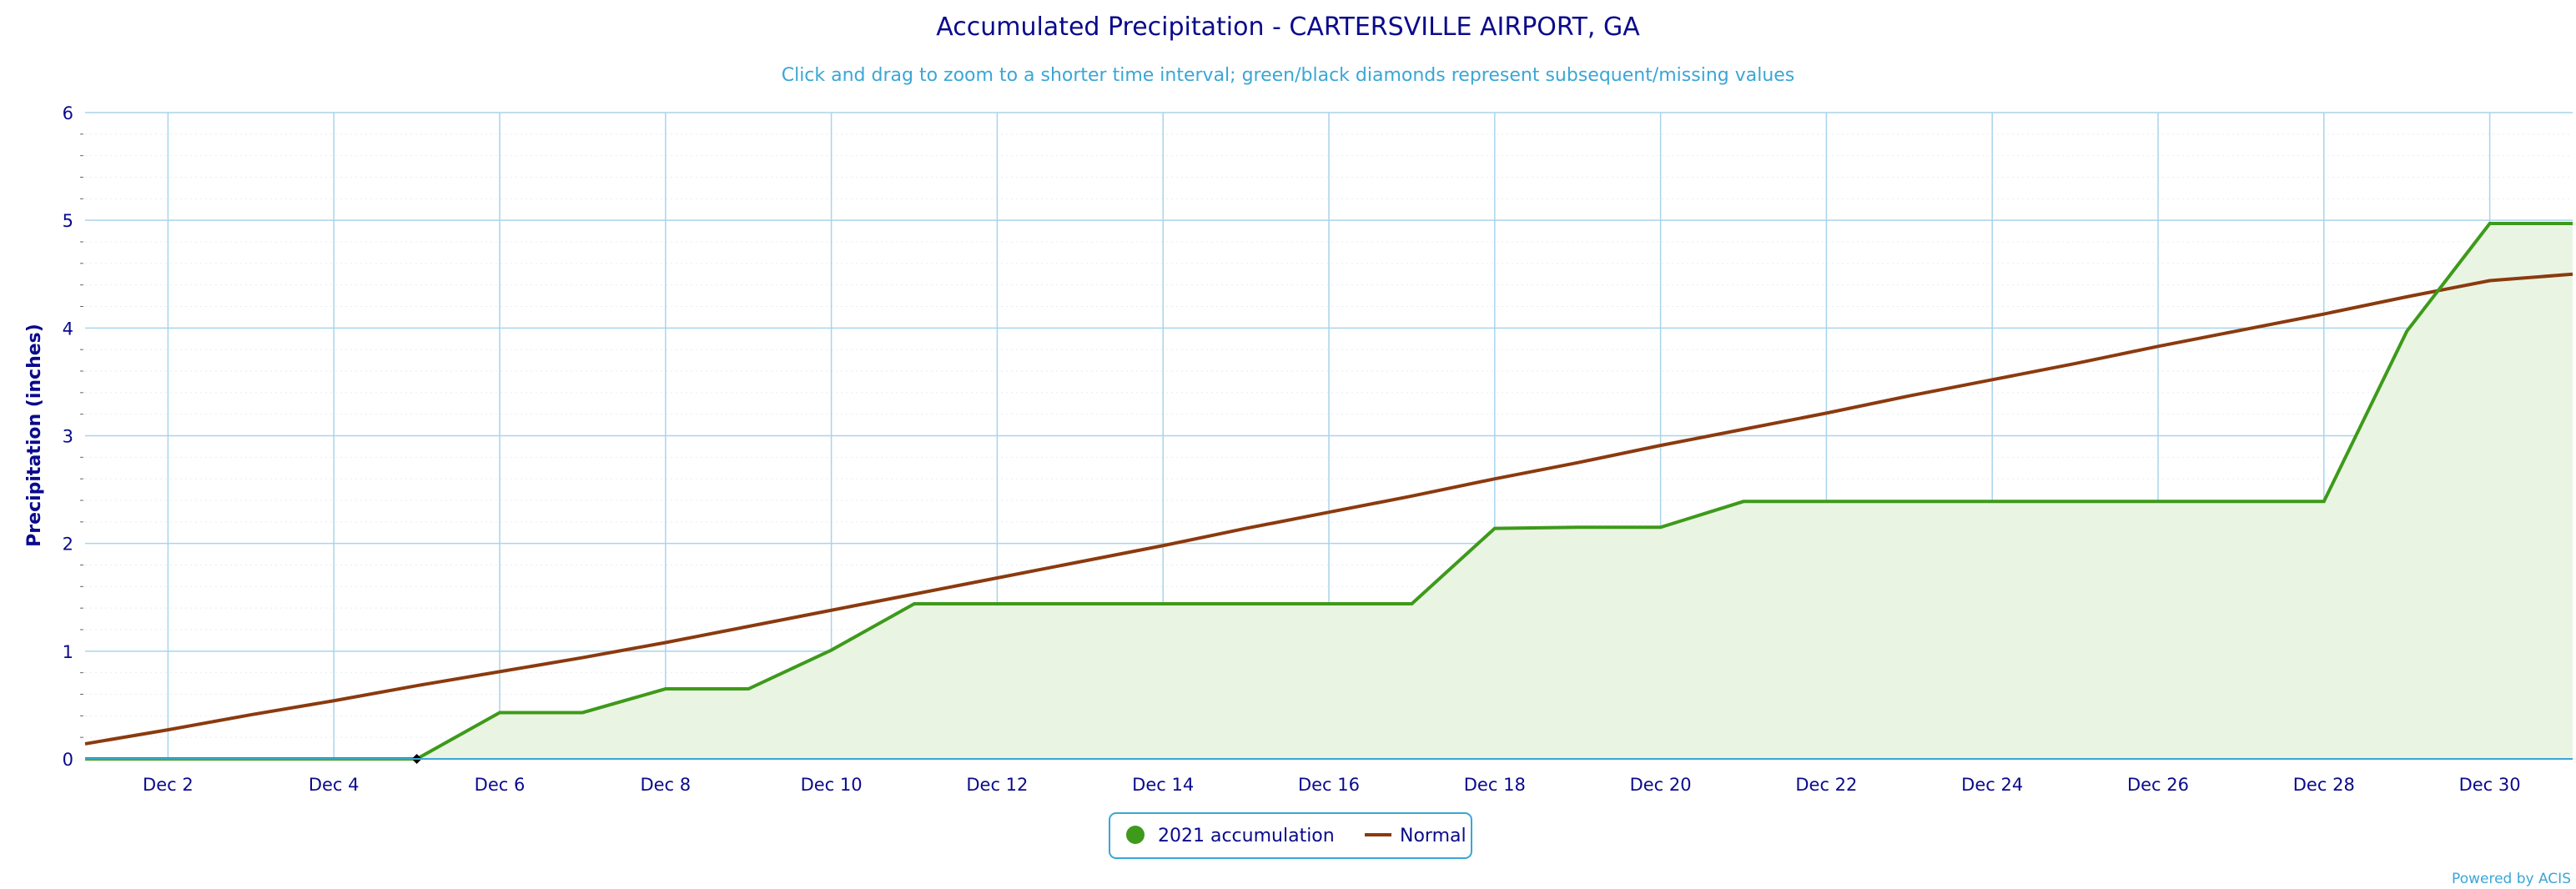 The height and width of the screenshot is (889, 2576). What do you see at coordinates (68, 221) in the screenshot?
I see `y-tick-label: 5` at bounding box center [68, 221].